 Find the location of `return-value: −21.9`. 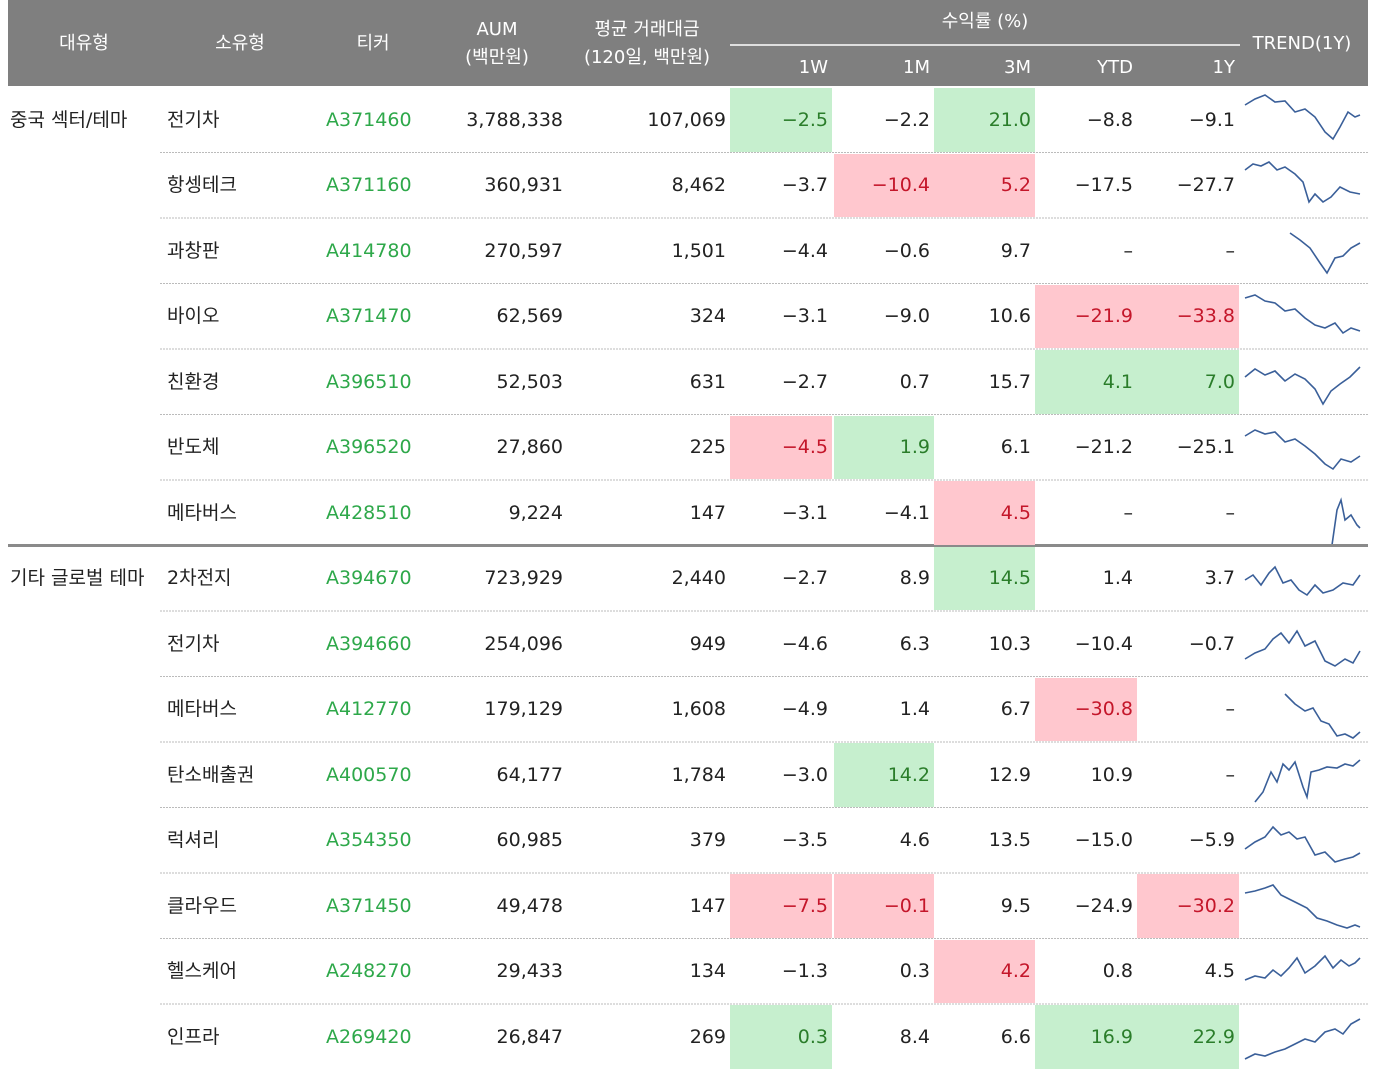

return-value: −21.9 is located at coordinates (1103, 316).